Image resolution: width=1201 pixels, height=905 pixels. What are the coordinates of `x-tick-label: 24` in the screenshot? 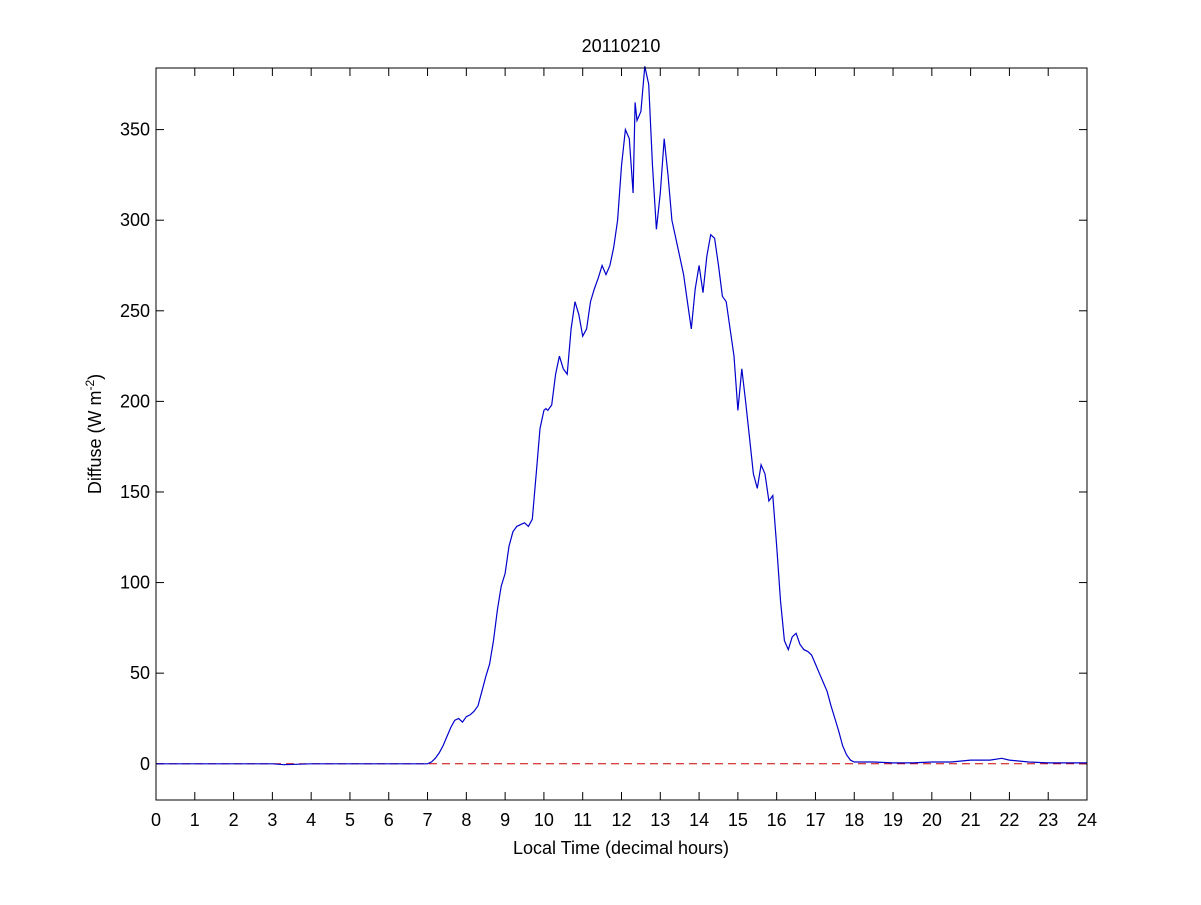 It's located at (1087, 820).